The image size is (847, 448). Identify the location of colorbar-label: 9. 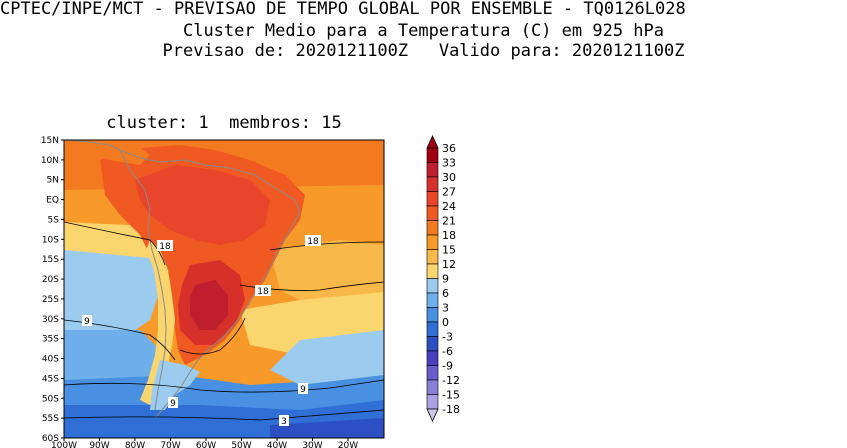
(445, 279).